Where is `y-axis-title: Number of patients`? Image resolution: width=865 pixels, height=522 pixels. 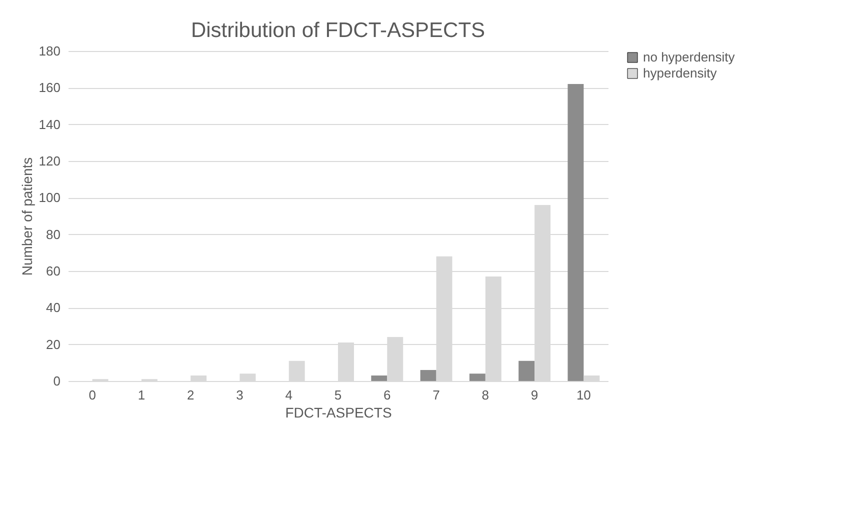 y-axis-title: Number of patients is located at coordinates (26, 216).